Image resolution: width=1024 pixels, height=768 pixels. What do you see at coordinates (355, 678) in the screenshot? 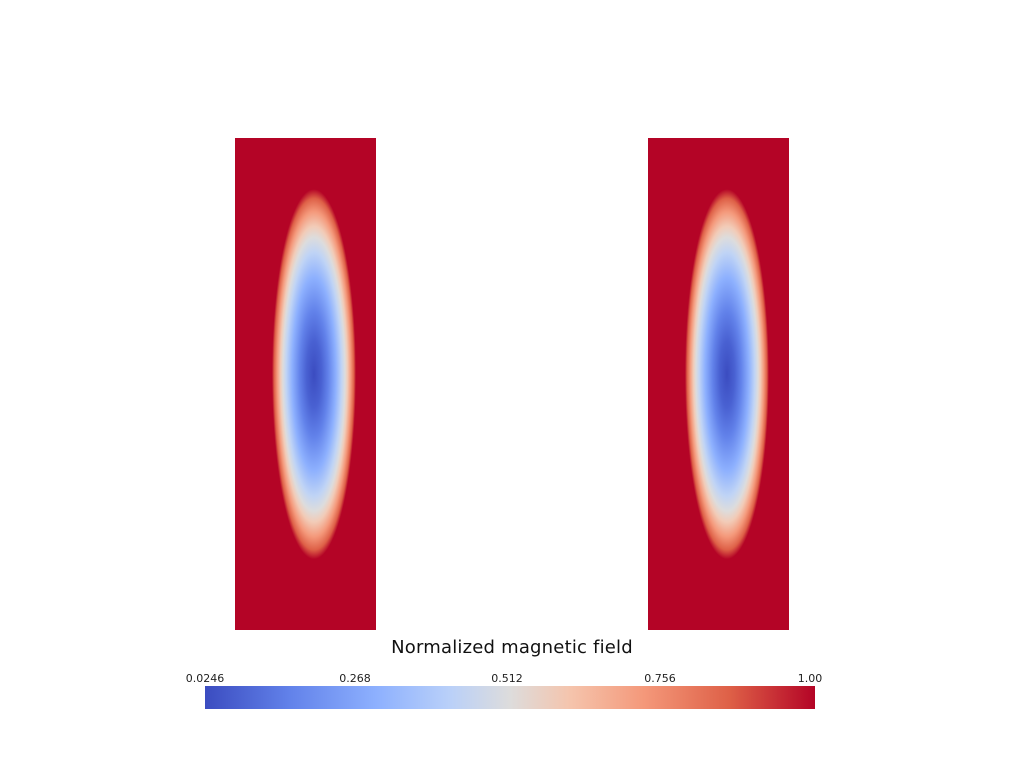
I see `colorbar-tick-label: 0.268` at bounding box center [355, 678].